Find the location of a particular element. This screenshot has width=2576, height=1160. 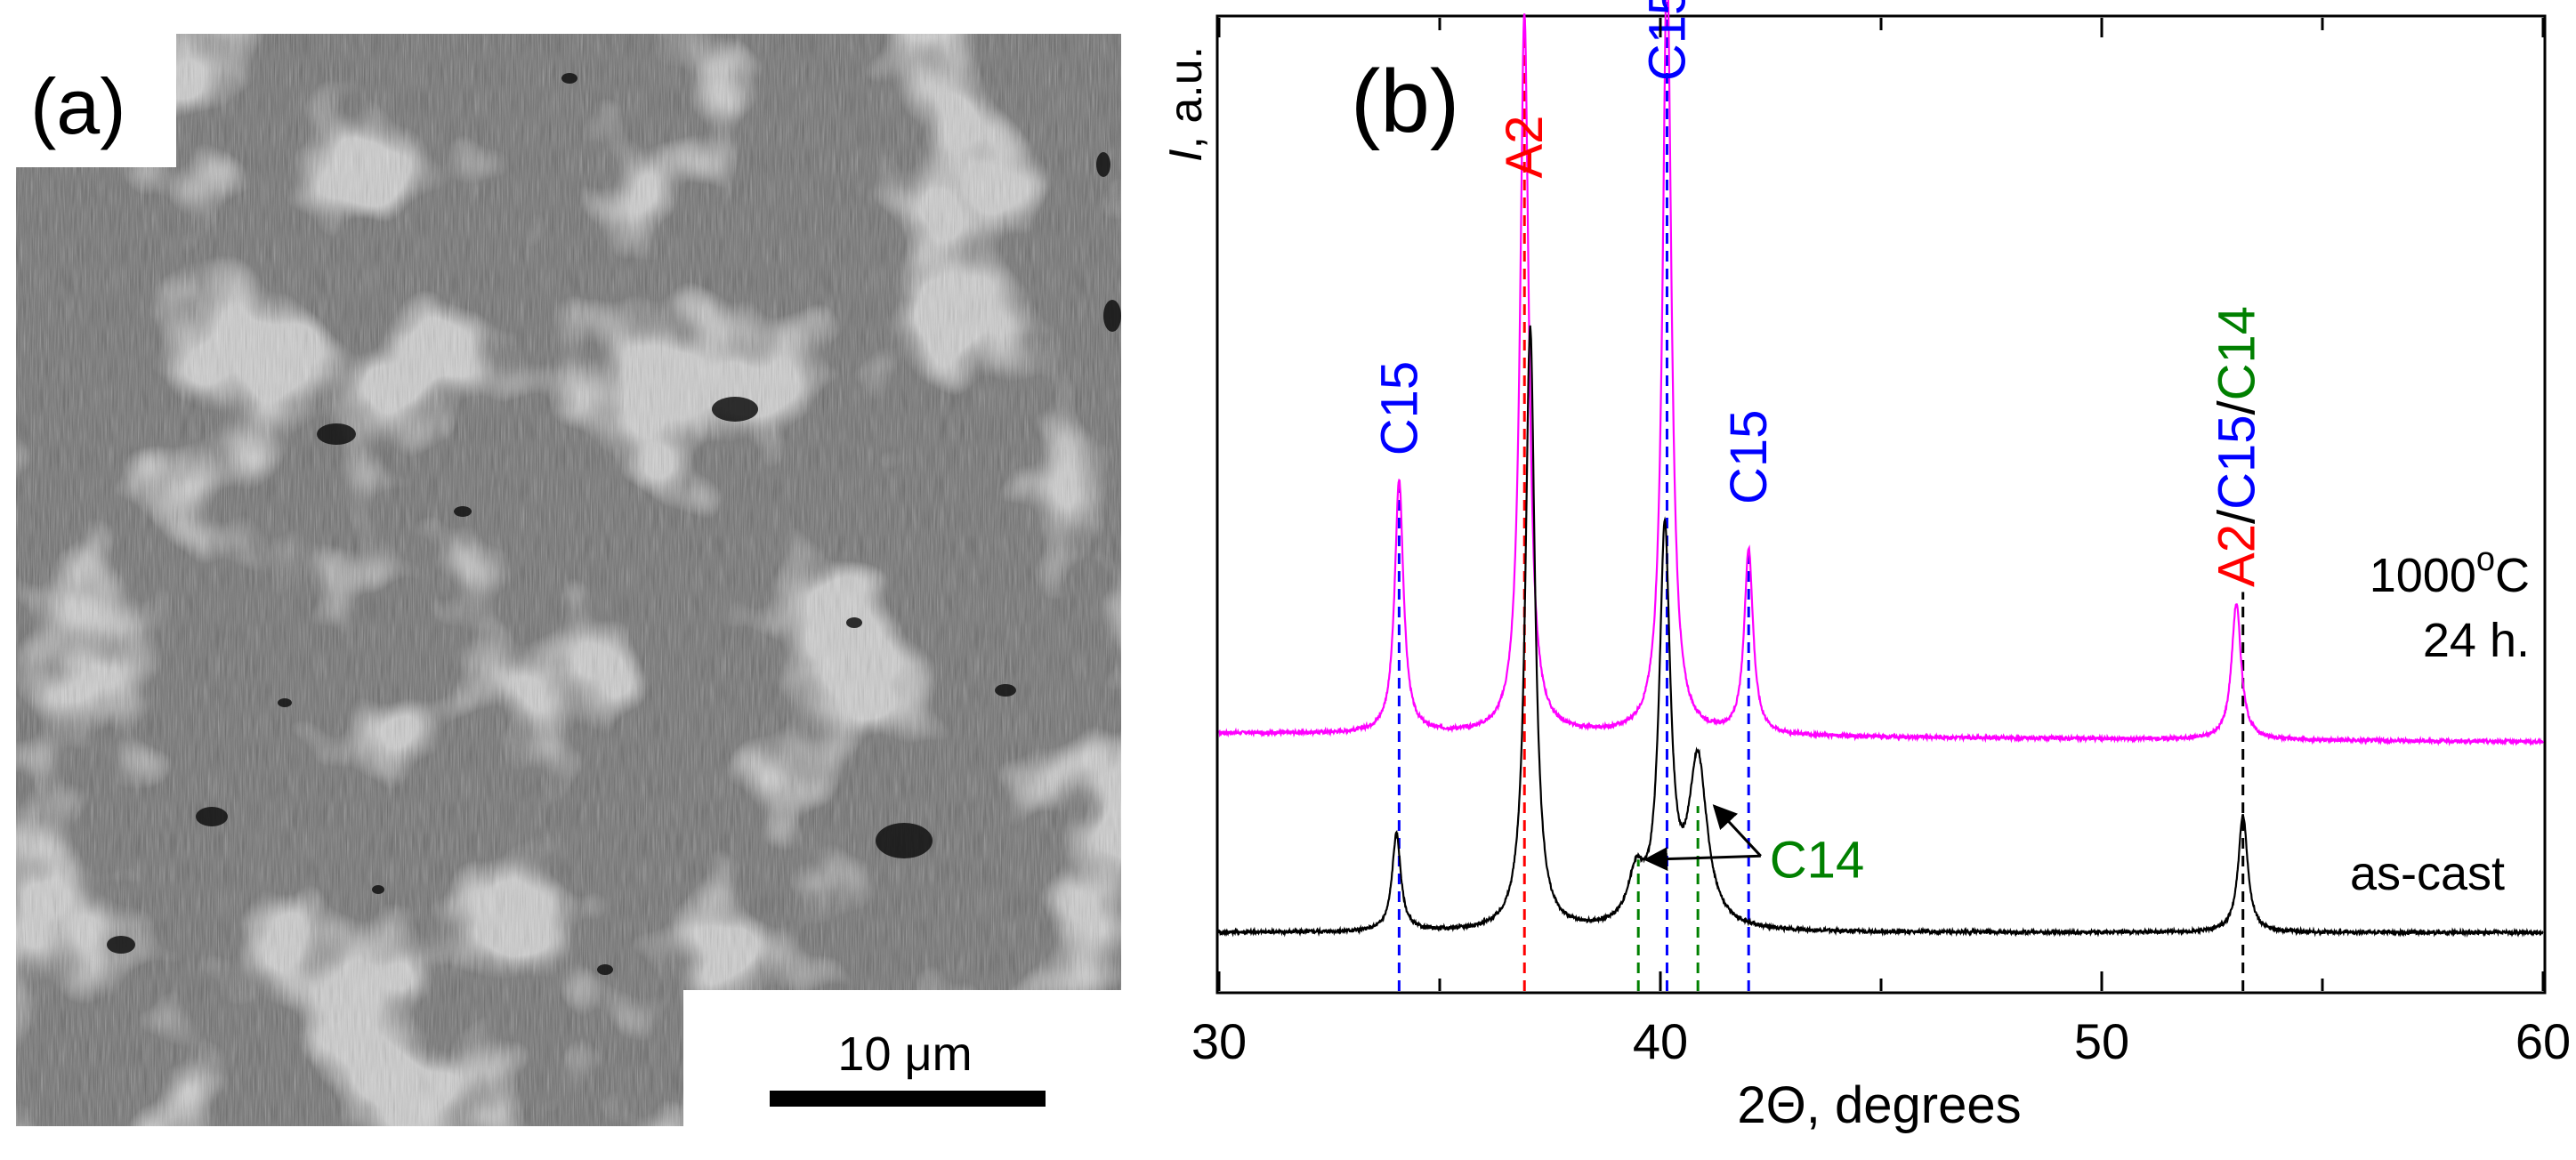

peak-label-4-part-3: / is located at coordinates (2236, 407).